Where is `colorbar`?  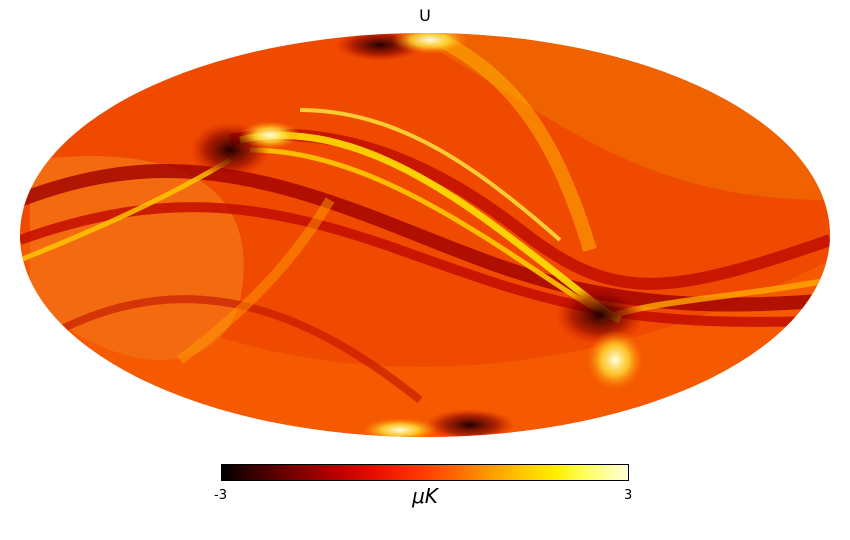 colorbar is located at coordinates (425, 472).